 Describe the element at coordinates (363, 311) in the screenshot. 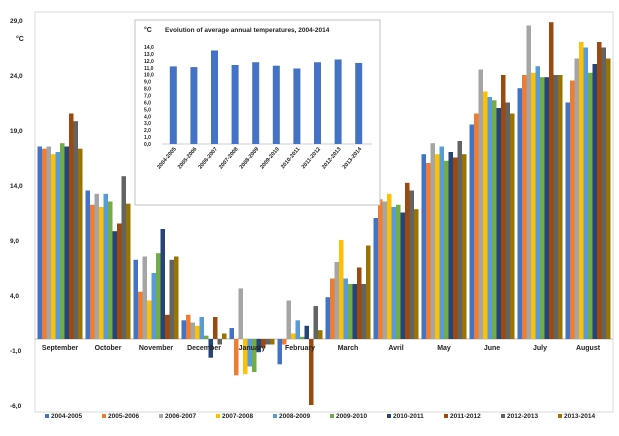

I see `bar-march-2012-2013` at that location.